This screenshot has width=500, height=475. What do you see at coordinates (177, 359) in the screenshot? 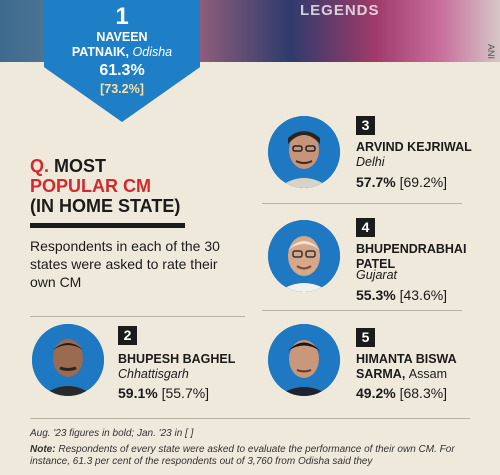
I see `cm-name: BHUPESH BAGHEL` at bounding box center [177, 359].